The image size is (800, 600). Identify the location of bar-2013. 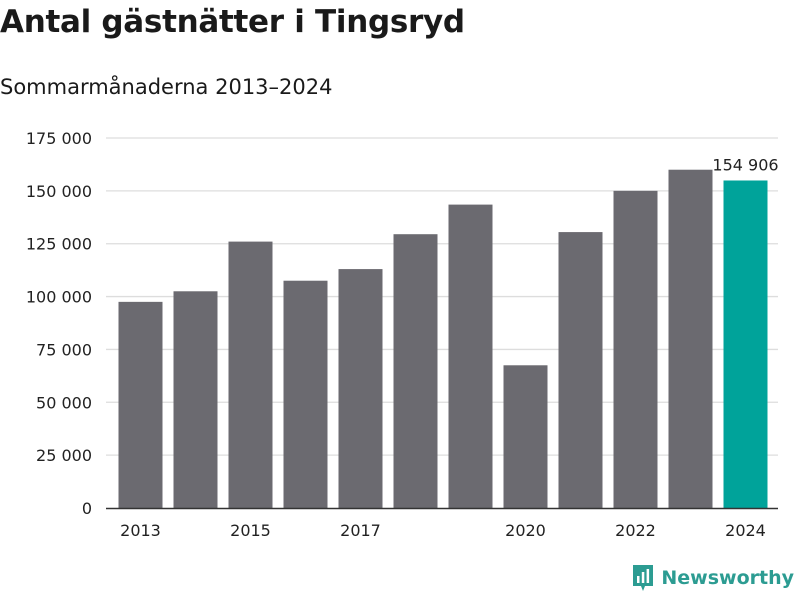
(140, 404).